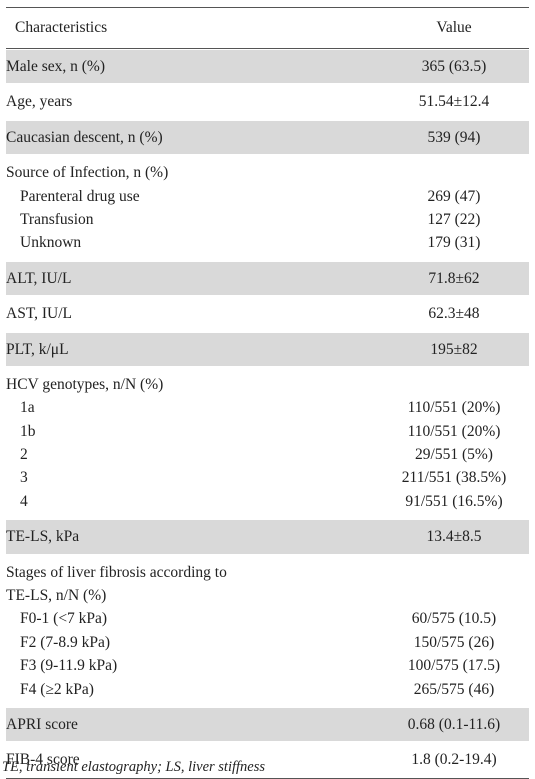  Describe the element at coordinates (454, 501) in the screenshot. I see `characteristic-value: 91/551 (16.5%)` at that location.